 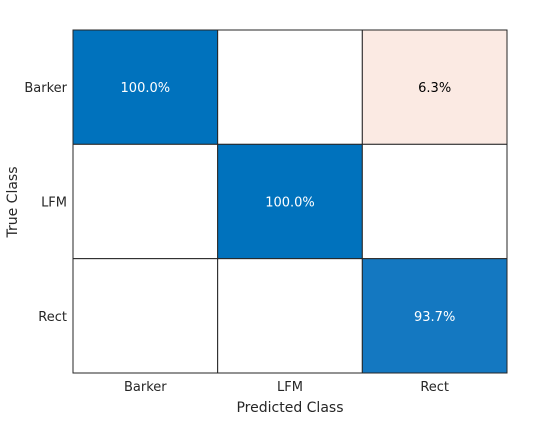 What do you see at coordinates (45, 88) in the screenshot?
I see `y-tick-label-barker: Barker` at bounding box center [45, 88].